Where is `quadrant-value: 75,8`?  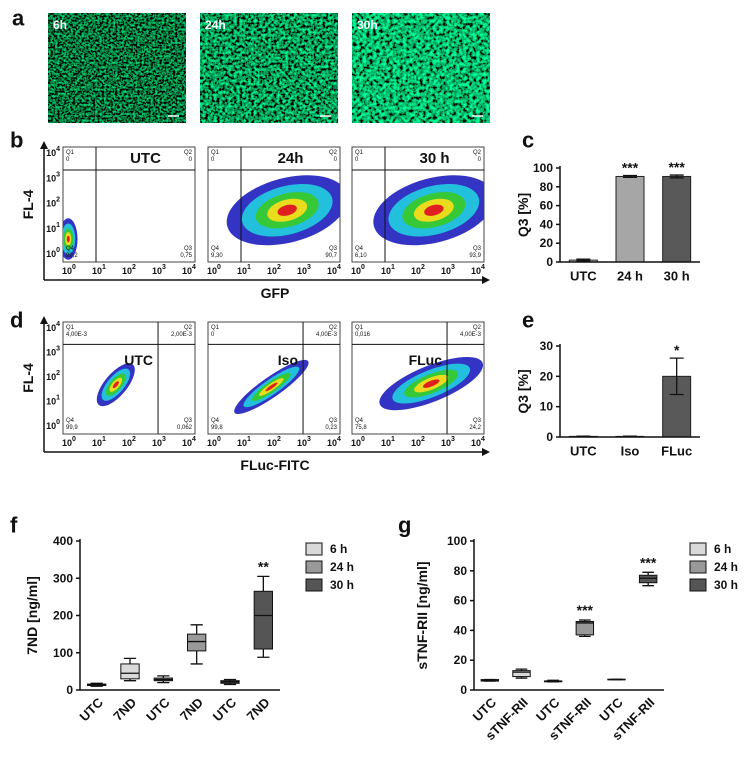
quadrant-value: 75,8 is located at coordinates (361, 428).